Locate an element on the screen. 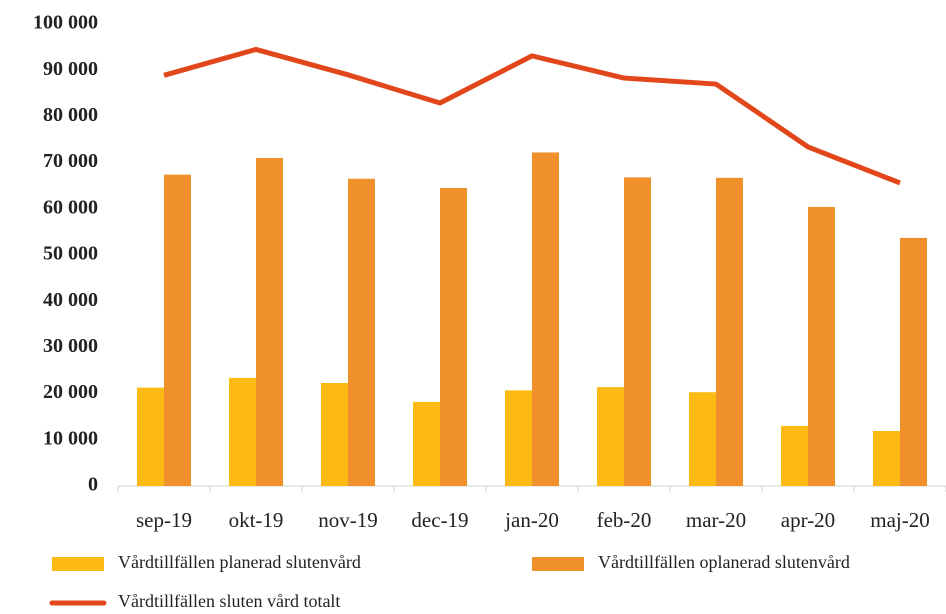  y-tick-label: 50 000 is located at coordinates (70, 254).